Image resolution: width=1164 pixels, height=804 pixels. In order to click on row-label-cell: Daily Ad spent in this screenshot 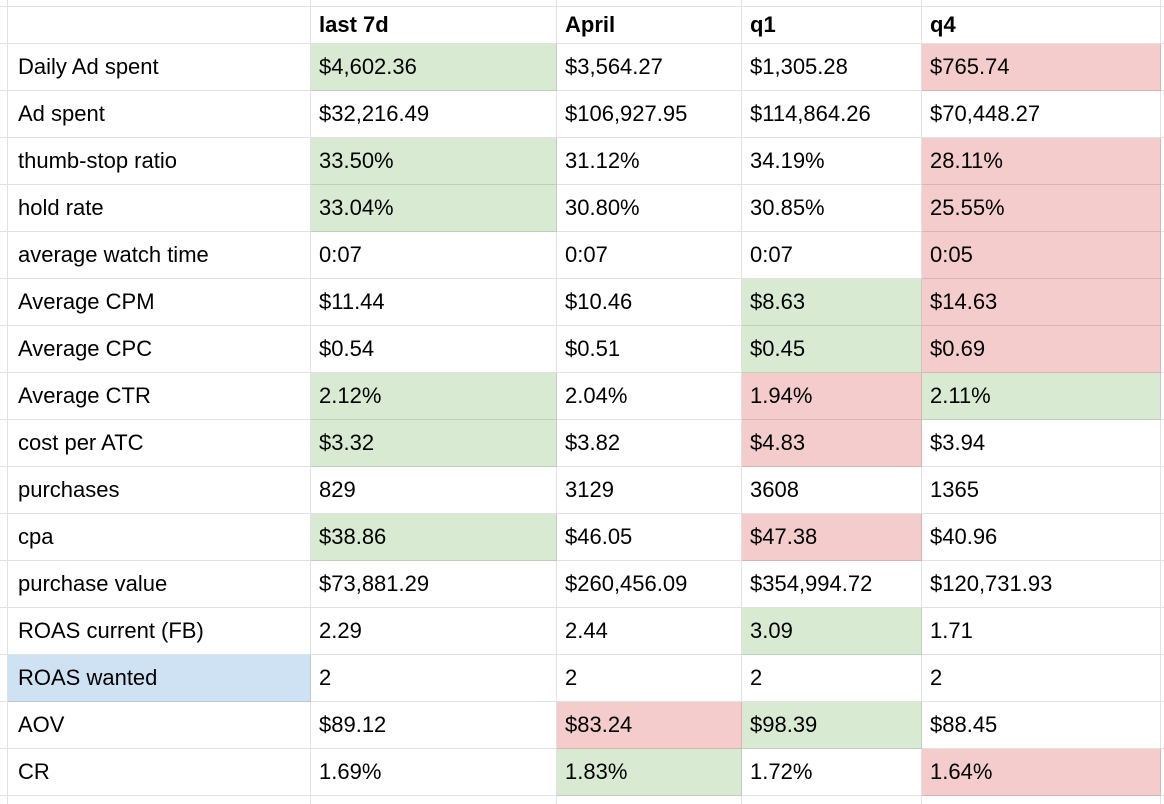, I will do `click(159, 67)`.